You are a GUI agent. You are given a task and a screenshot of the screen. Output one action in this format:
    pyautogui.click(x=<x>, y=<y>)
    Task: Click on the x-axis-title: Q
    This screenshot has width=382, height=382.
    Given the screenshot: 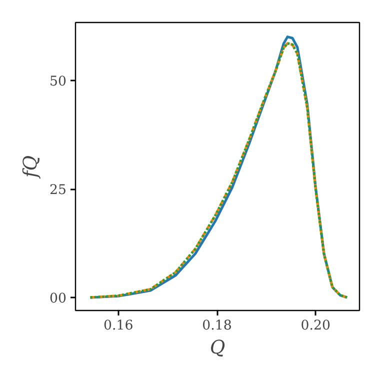 What is the action you would take?
    pyautogui.click(x=218, y=348)
    